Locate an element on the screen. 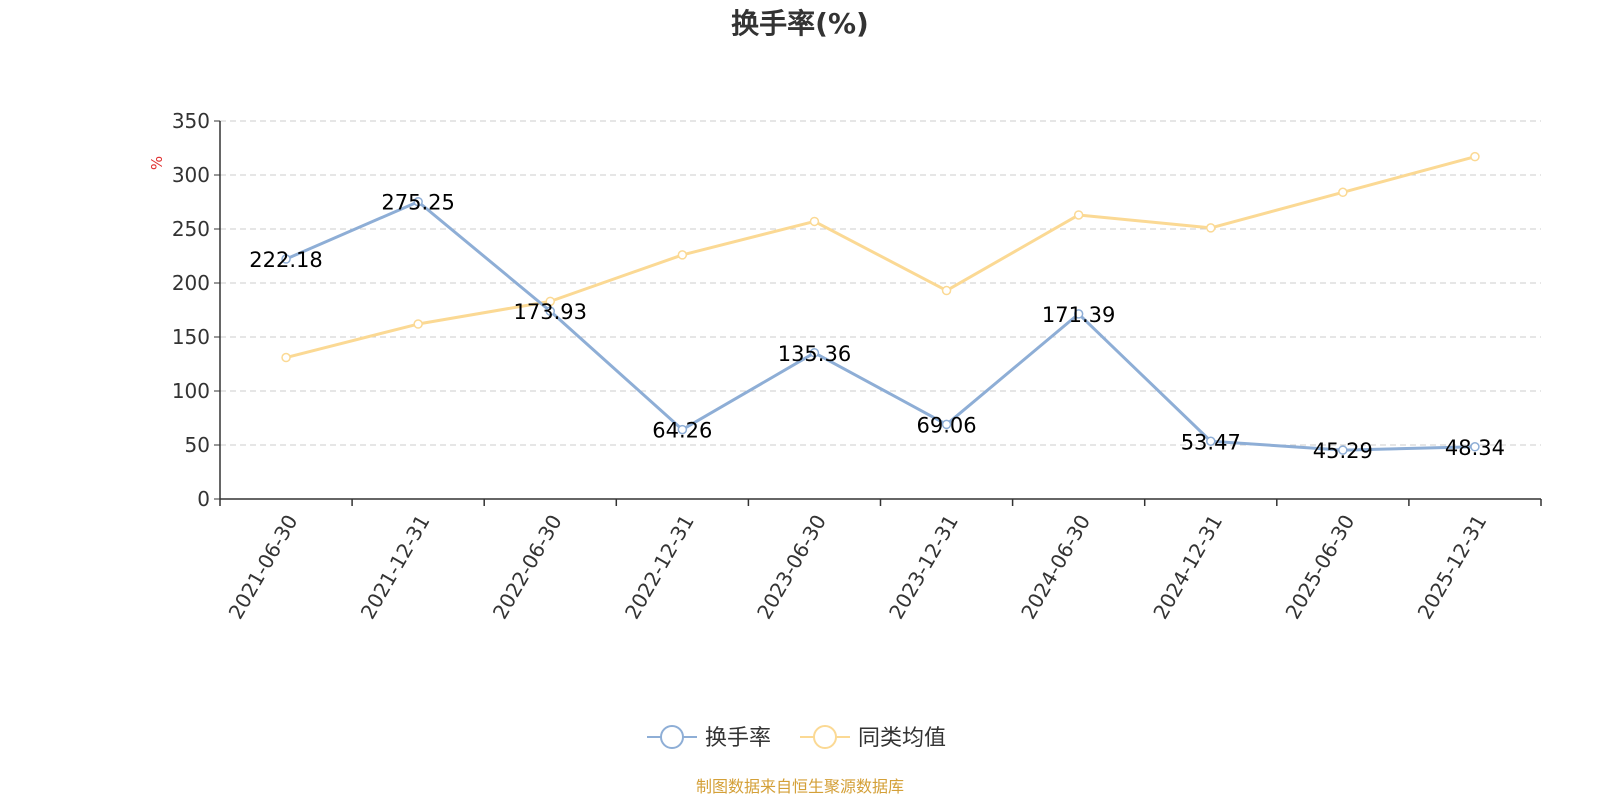 The width and height of the screenshot is (1600, 800). data-label: 222.18 is located at coordinates (285, 260).